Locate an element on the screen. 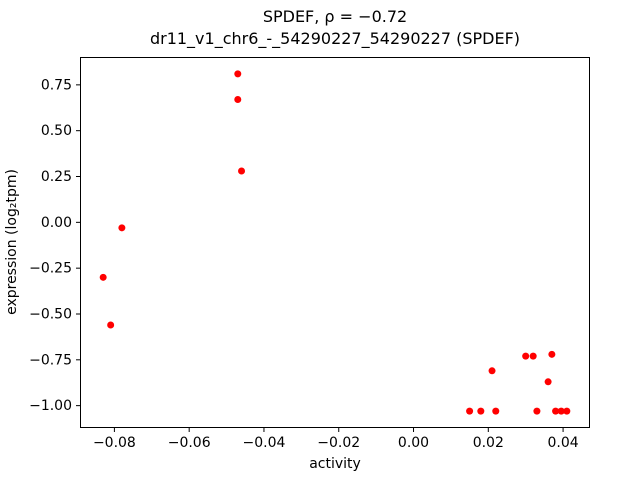  y-tick-label: −0.75 is located at coordinates (50, 360).